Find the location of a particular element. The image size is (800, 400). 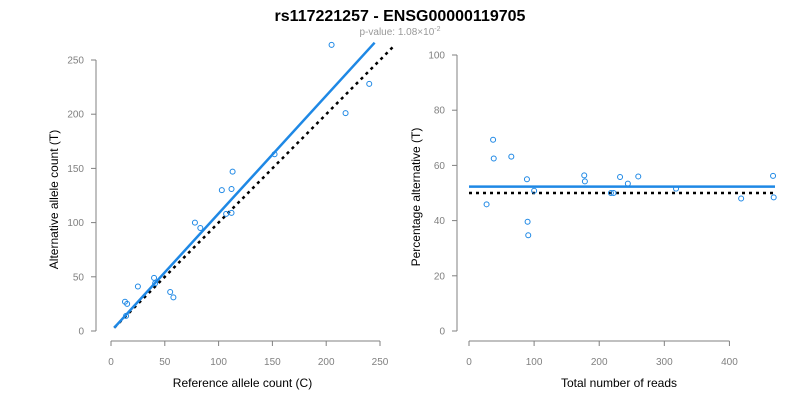

allele-count-x-axis-title: Reference allele count (C) is located at coordinates (242, 383).